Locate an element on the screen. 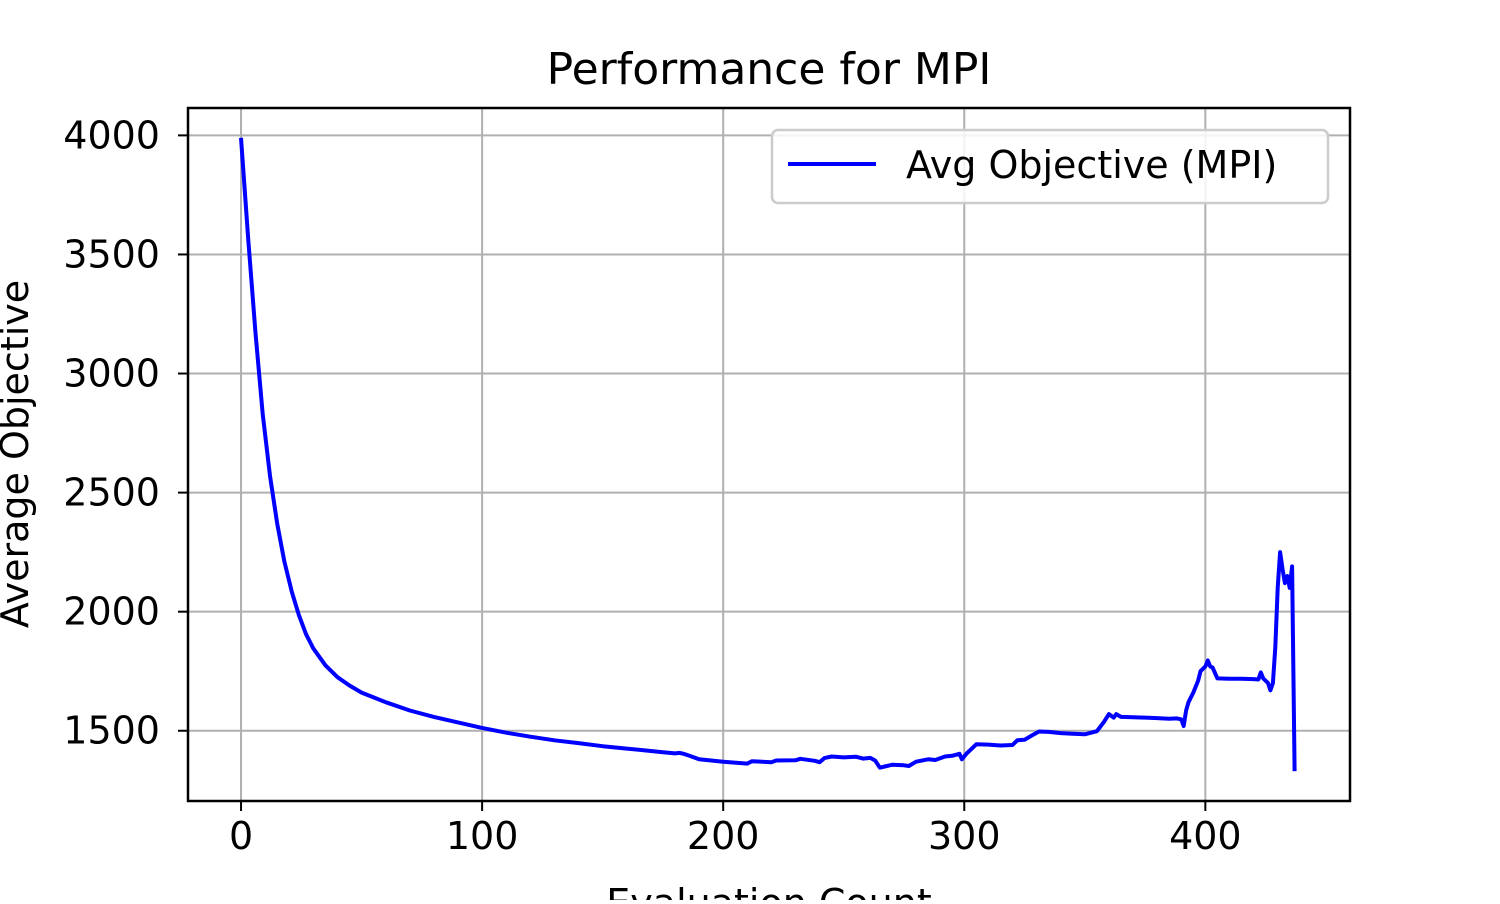  y-tick-label: 4000 is located at coordinates (111, 135).